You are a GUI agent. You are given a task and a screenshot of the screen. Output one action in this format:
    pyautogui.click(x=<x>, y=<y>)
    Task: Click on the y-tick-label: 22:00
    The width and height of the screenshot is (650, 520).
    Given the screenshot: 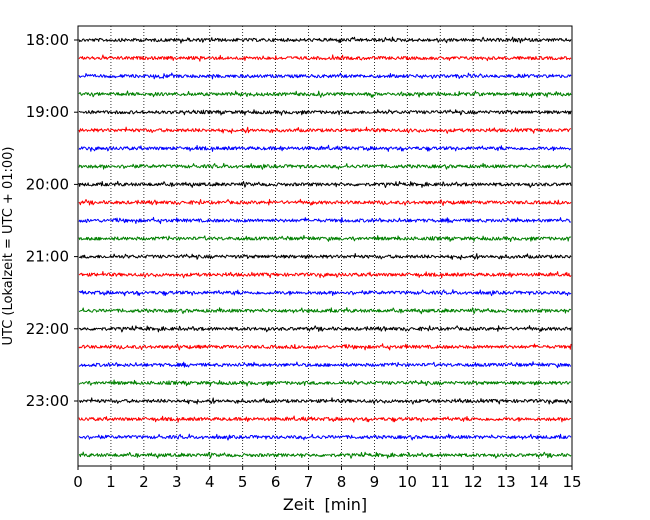 What is the action you would take?
    pyautogui.click(x=47, y=329)
    